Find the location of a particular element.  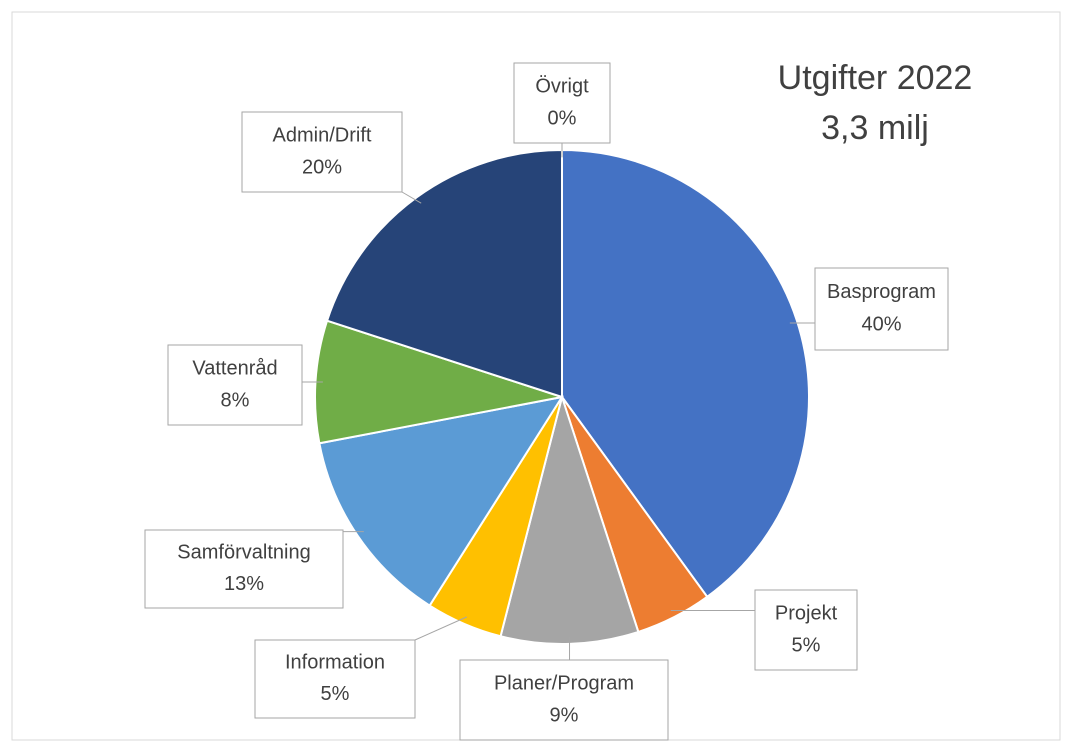

label-category: Basprogram is located at coordinates (881, 292).